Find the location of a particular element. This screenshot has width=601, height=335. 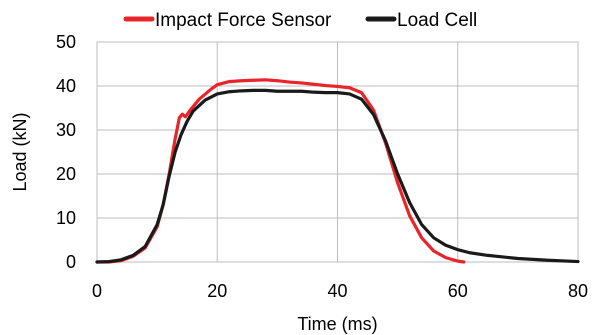

y-axis-title: Load (kN) is located at coordinates (20, 151).